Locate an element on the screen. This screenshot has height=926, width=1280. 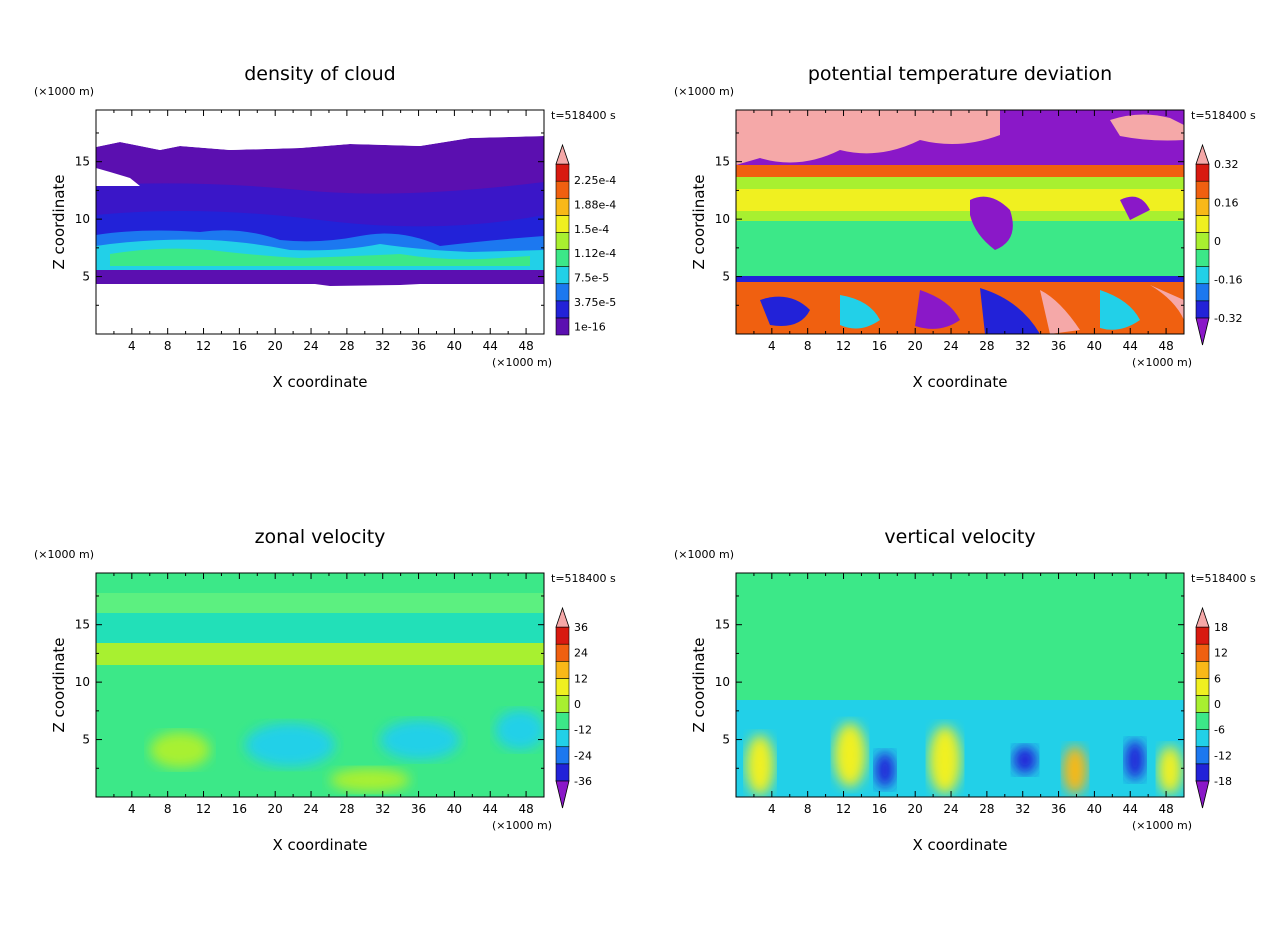
field-potential-temperature is located at coordinates (960, 222).